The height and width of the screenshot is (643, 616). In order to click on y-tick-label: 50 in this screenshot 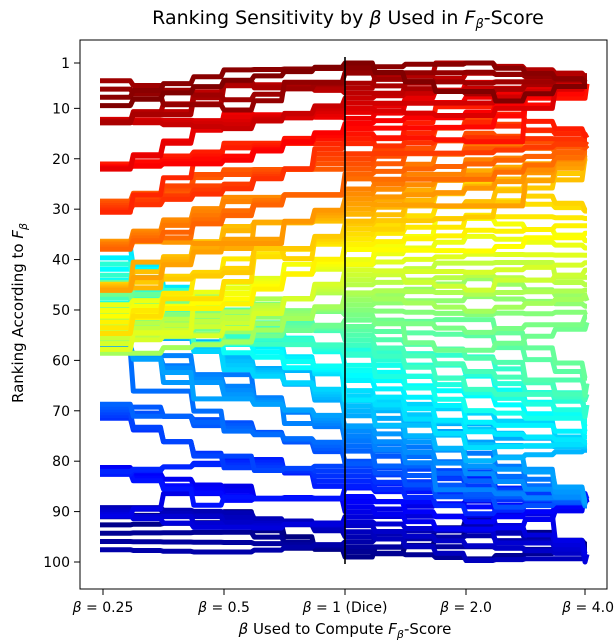, I will do `click(61, 311)`.